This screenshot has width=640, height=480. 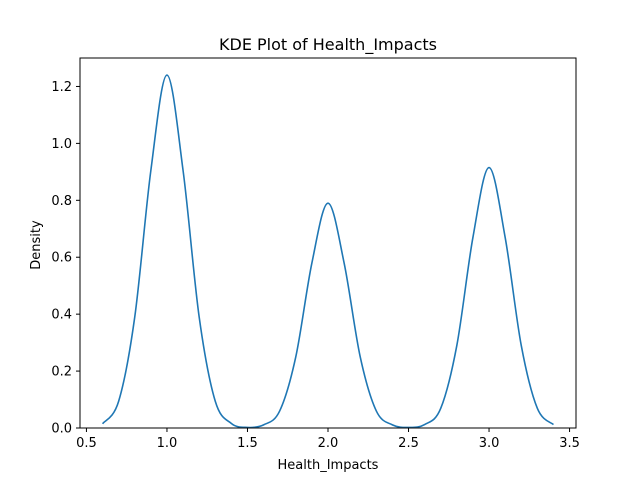 What do you see at coordinates (86, 443) in the screenshot?
I see `x-tick-label: 0.5` at bounding box center [86, 443].